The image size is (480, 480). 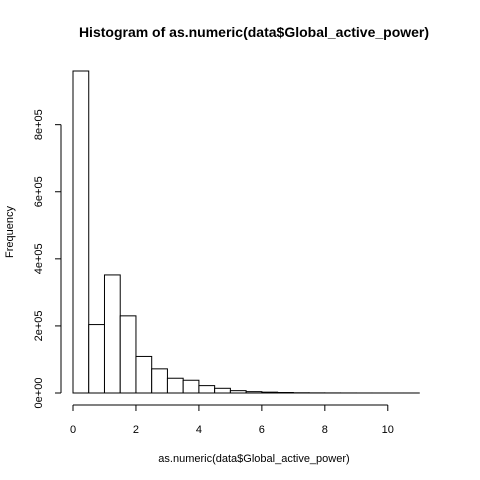 What do you see at coordinates (325, 430) in the screenshot?
I see `x-tick-label: 8` at bounding box center [325, 430].